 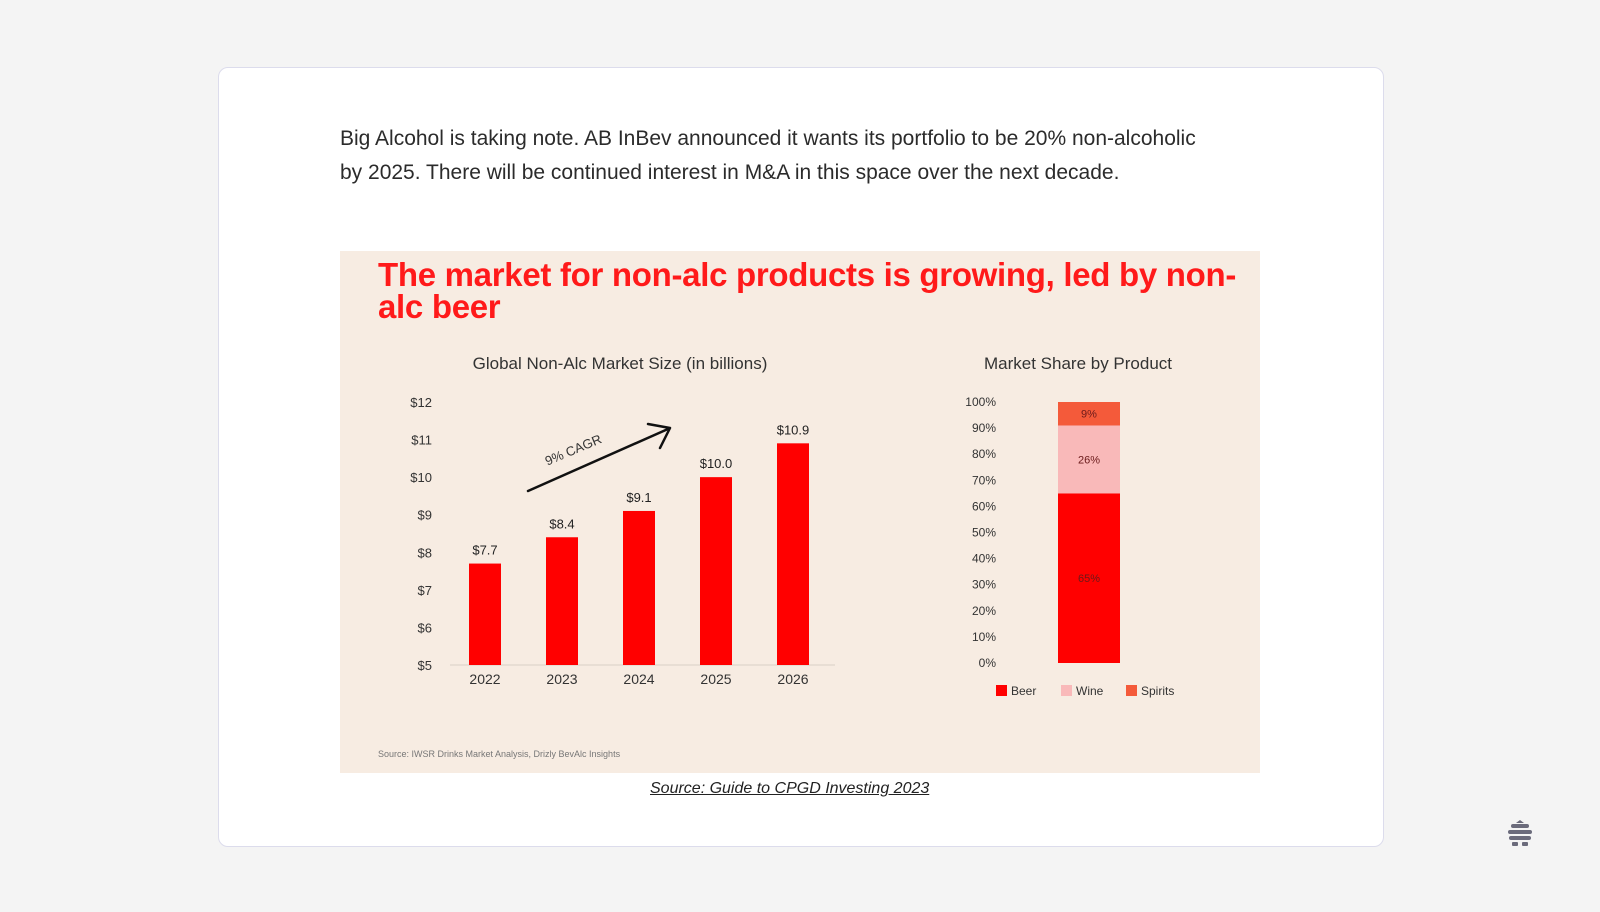 I want to click on share-y-tick-label: 30%, so click(x=984, y=585).